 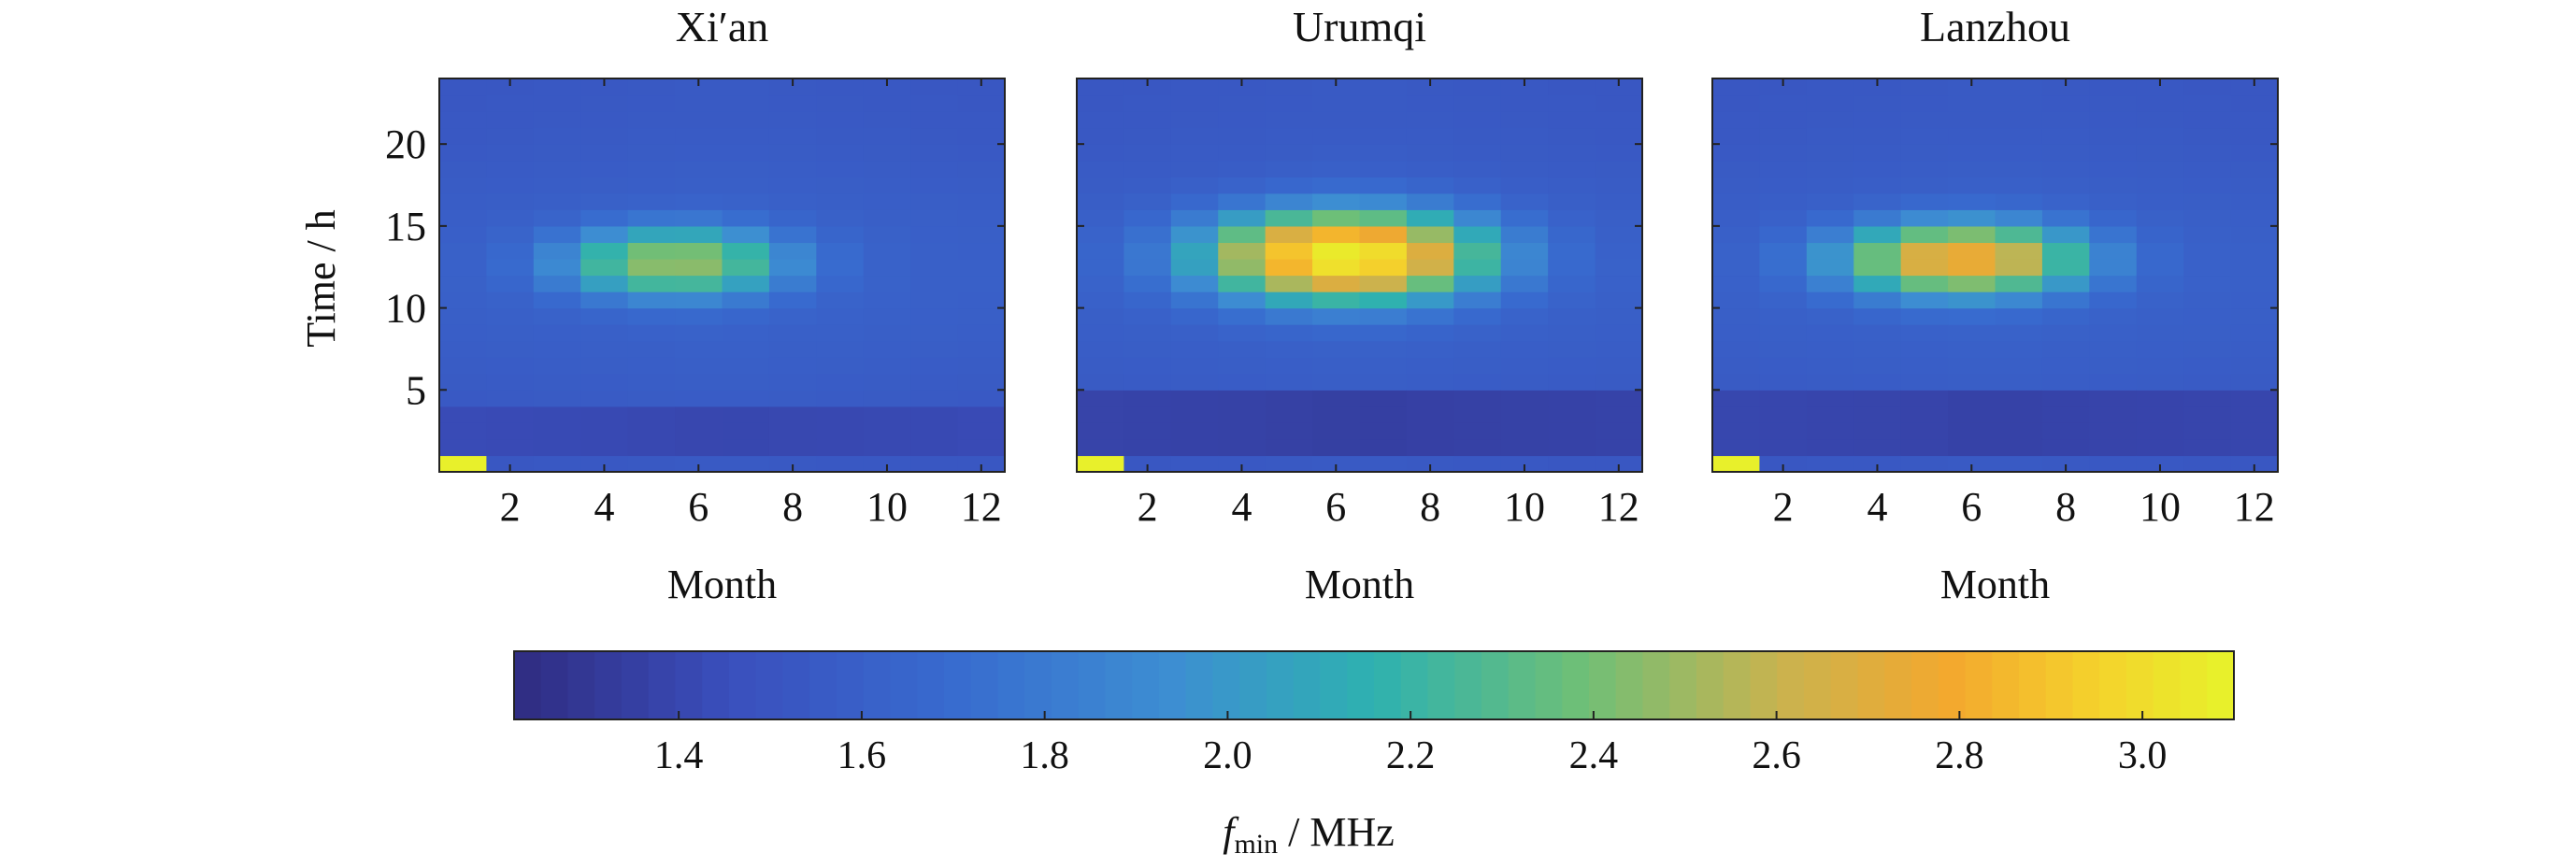 What do you see at coordinates (2065, 507) in the screenshot?
I see `x-tick-label: 8` at bounding box center [2065, 507].